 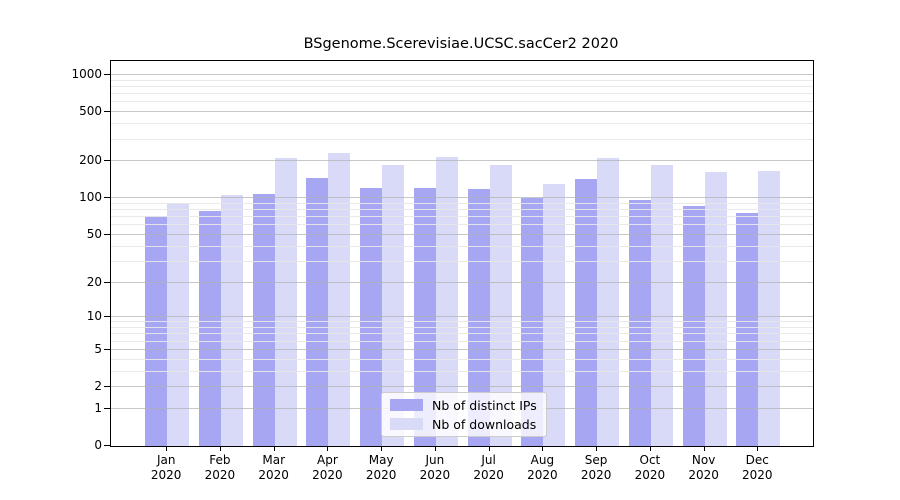 I want to click on x-tick-label-mar: Mar 2020, so click(x=274, y=468).